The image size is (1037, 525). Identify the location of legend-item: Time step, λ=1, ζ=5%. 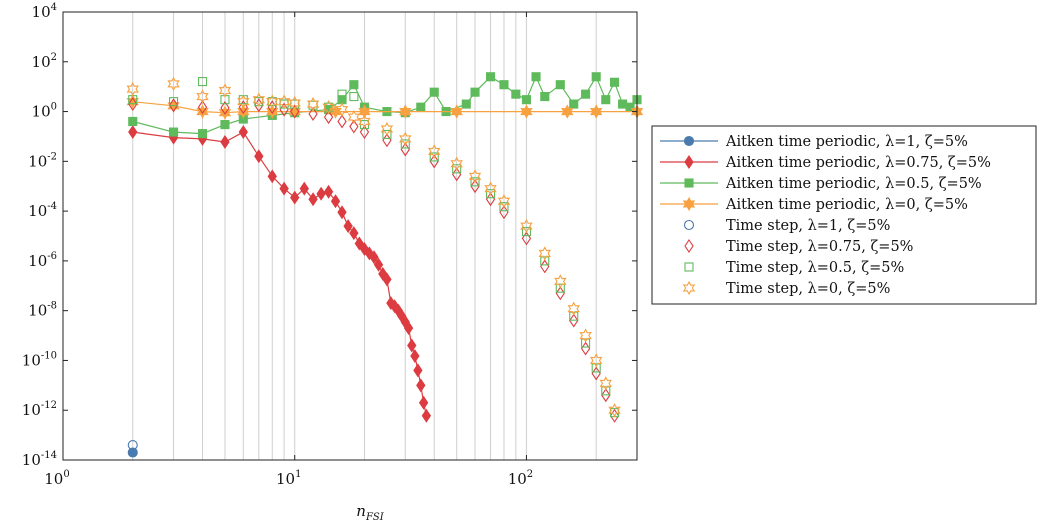
(786, 226).